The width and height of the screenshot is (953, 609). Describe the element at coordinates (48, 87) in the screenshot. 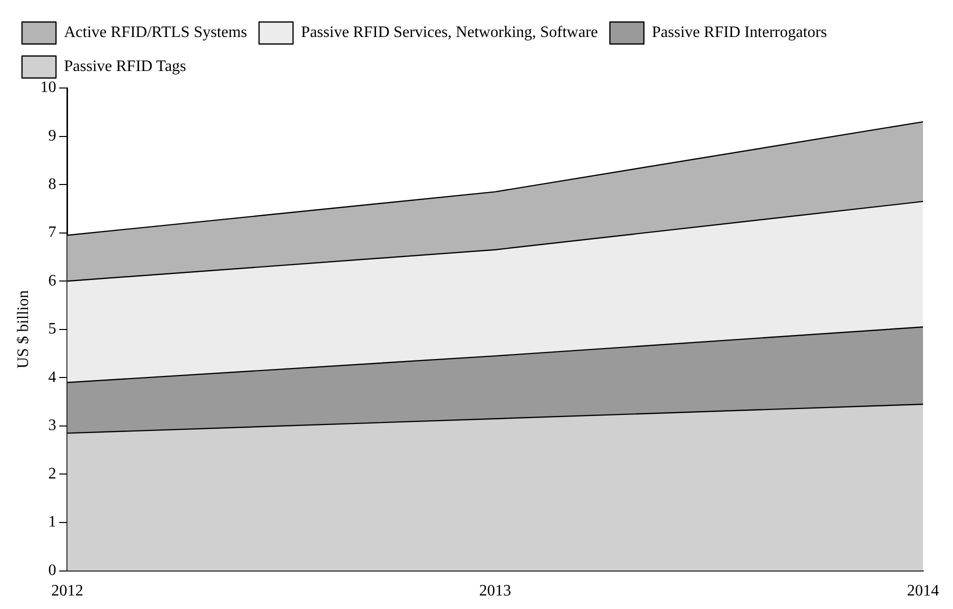

I see `y-tick-label: 10` at that location.